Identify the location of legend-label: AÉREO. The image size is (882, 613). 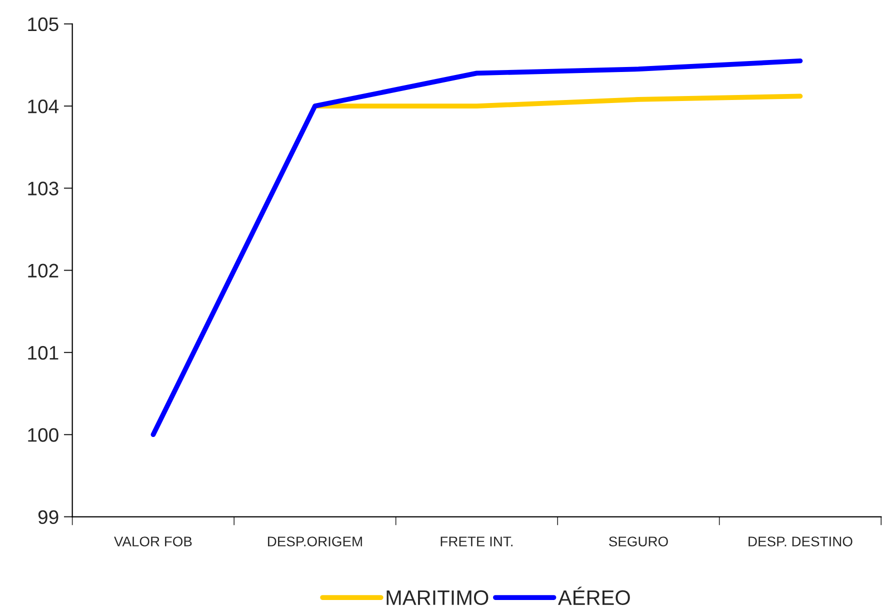
(594, 596).